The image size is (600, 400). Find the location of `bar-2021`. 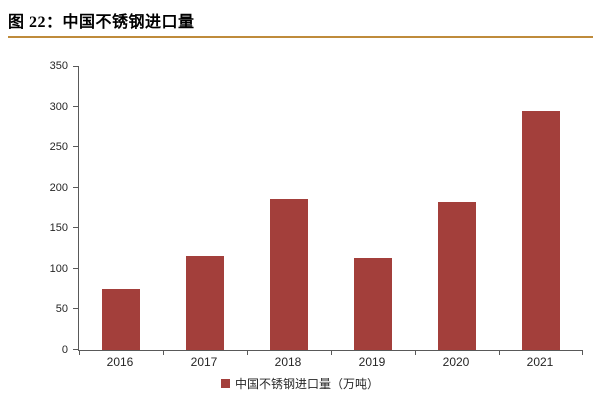

bar-2021 is located at coordinates (541, 230).